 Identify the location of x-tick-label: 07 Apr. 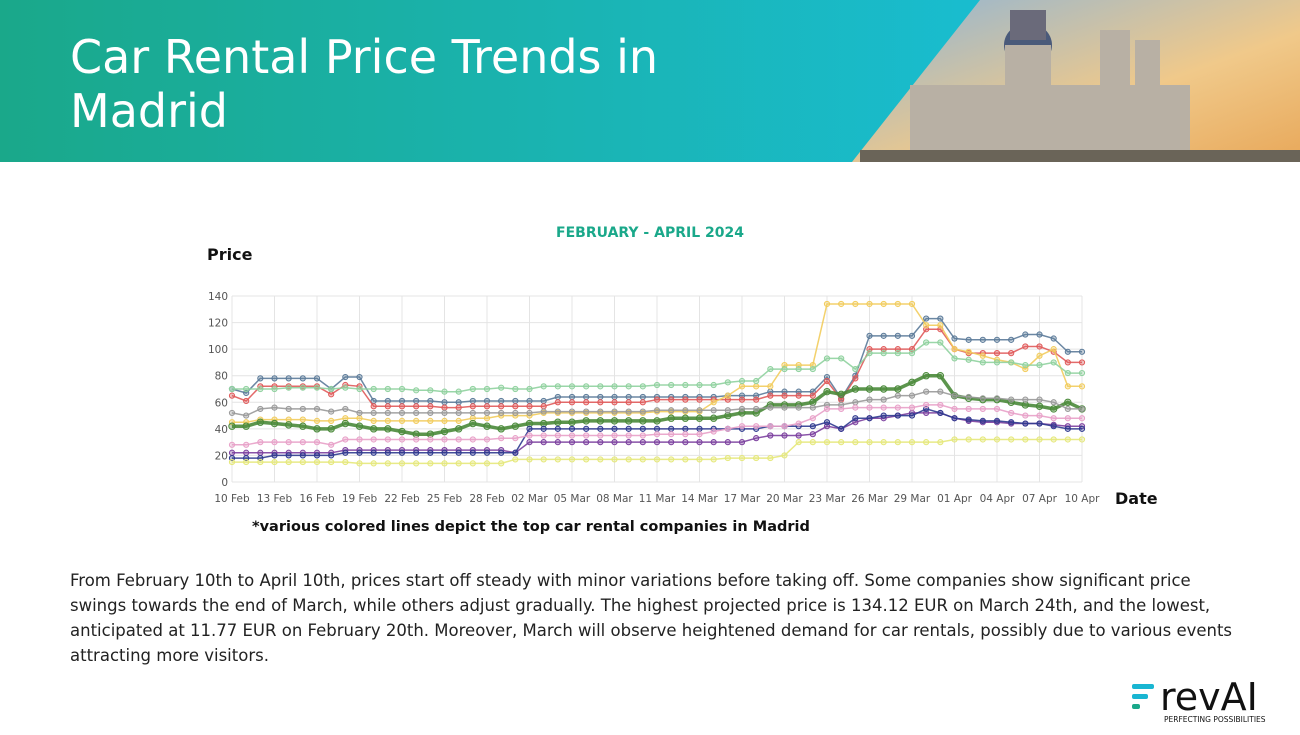
(1040, 499).